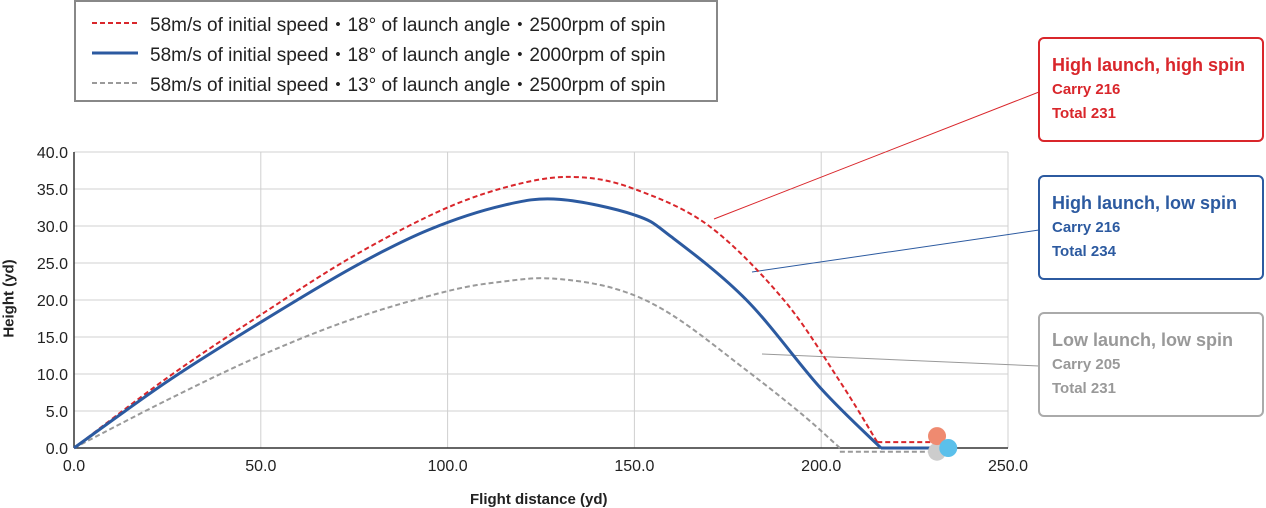 The height and width of the screenshot is (508, 1266). I want to click on y-tick-label: 25.0, so click(52, 264).